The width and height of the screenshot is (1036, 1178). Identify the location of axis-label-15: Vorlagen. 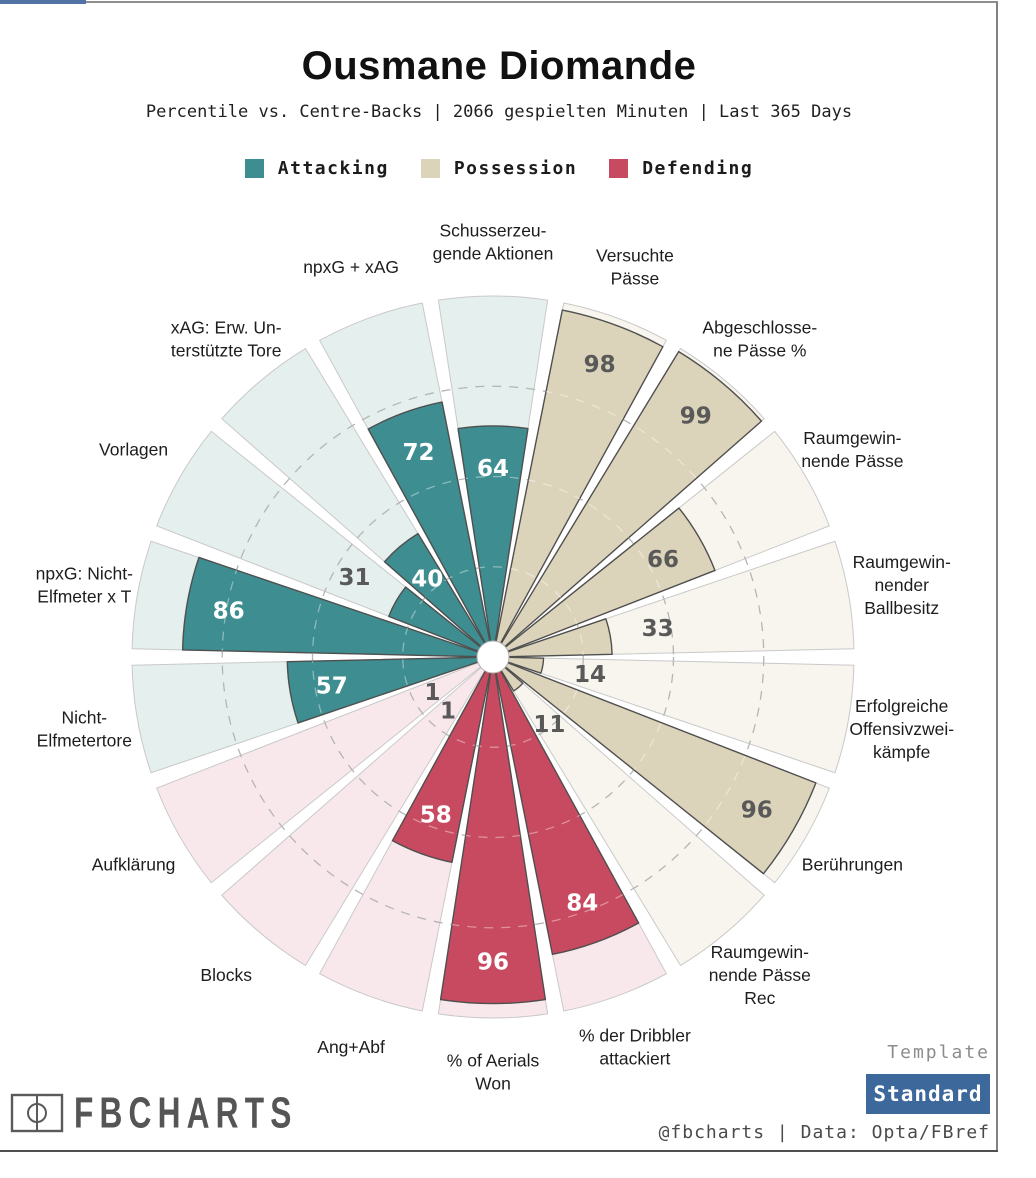
(133, 450).